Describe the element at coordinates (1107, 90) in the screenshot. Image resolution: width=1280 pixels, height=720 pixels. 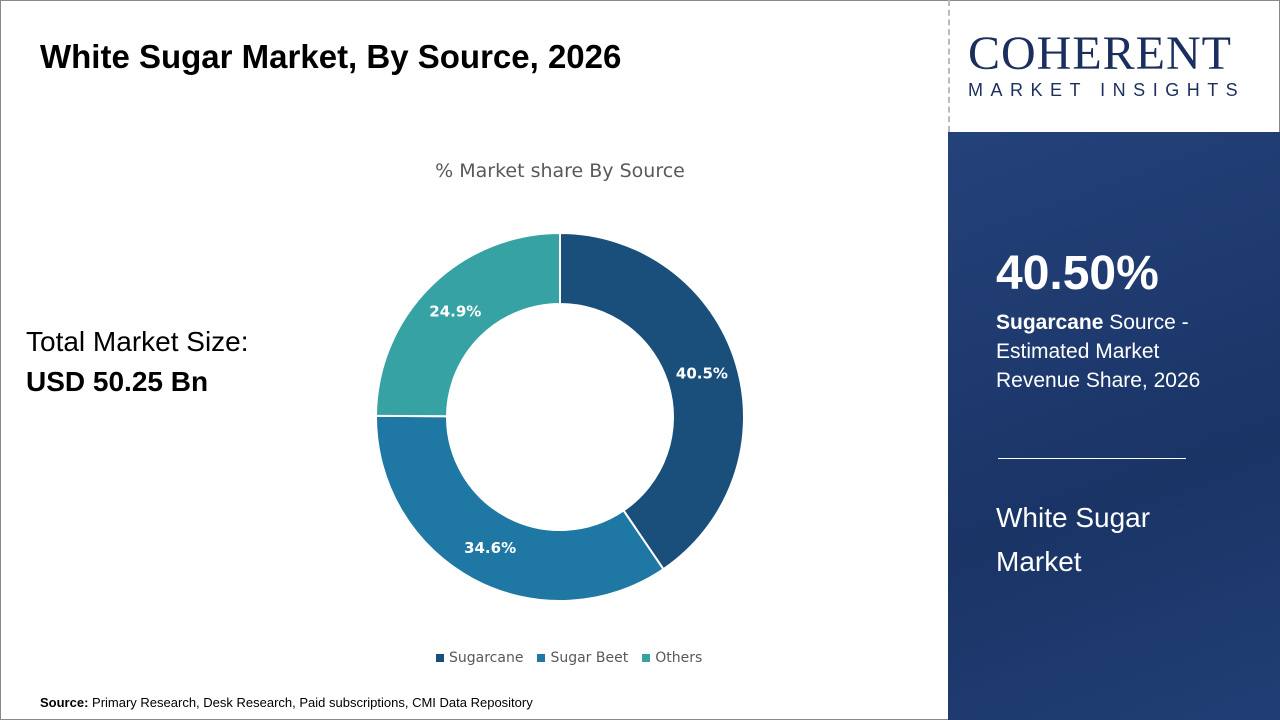
I see `logo-subtitle: MARKET INSIGHTS` at that location.